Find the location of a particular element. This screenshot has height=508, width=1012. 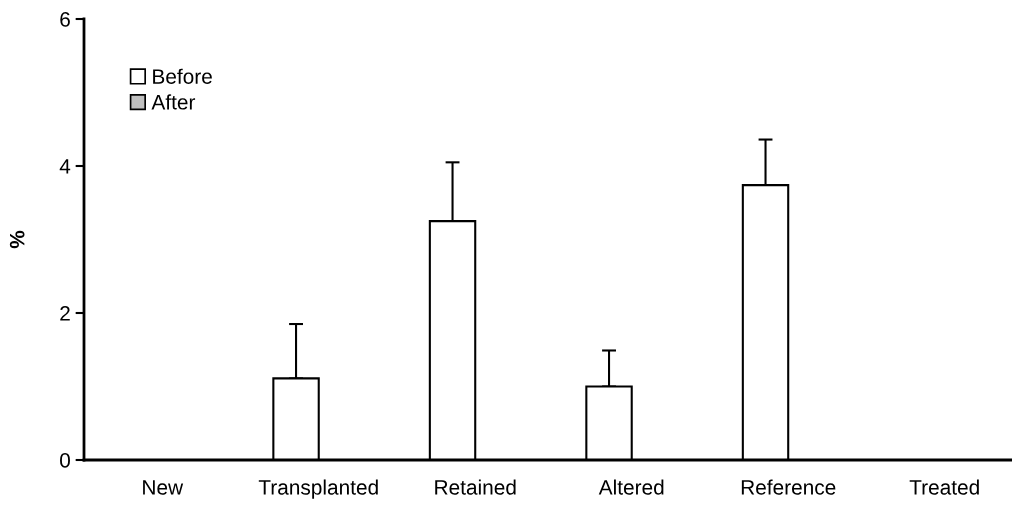

y-tick-label: 4 is located at coordinates (65, 166).